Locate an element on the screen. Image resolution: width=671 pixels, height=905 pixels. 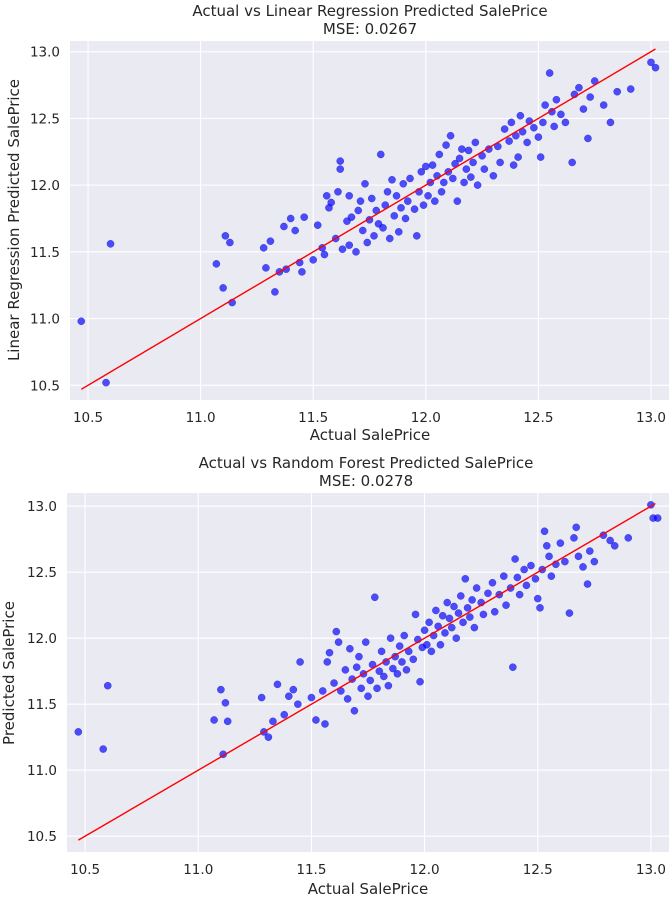
y-tick-label: 13.0 is located at coordinates (45, 53).